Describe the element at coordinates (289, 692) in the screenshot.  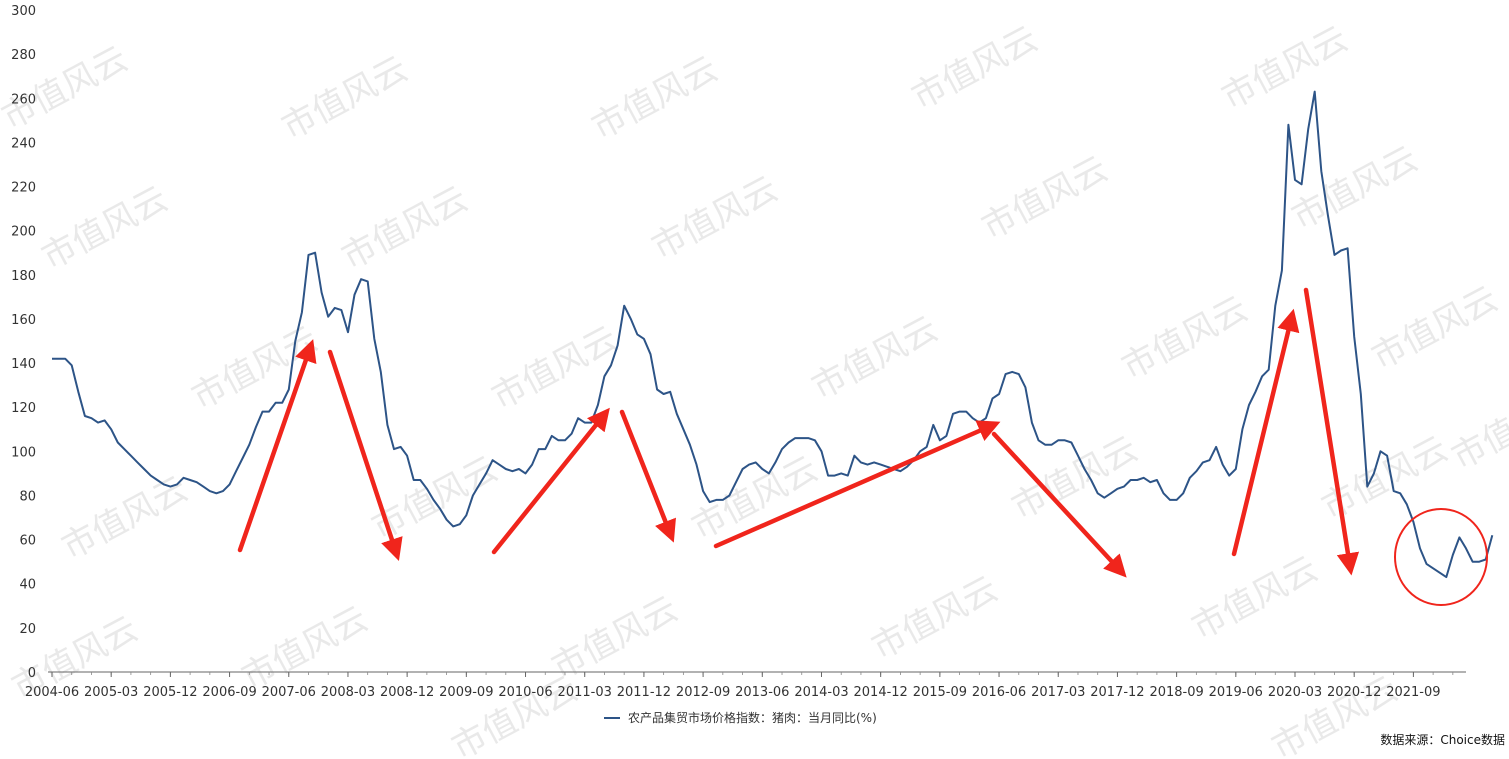
I see `x-tick-label: 2007-06` at that location.